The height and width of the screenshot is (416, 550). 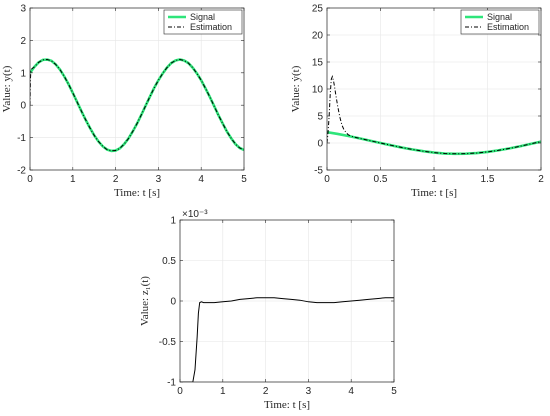 What do you see at coordinates (287, 339) in the screenshot?
I see `series-line-z1` at bounding box center [287, 339].